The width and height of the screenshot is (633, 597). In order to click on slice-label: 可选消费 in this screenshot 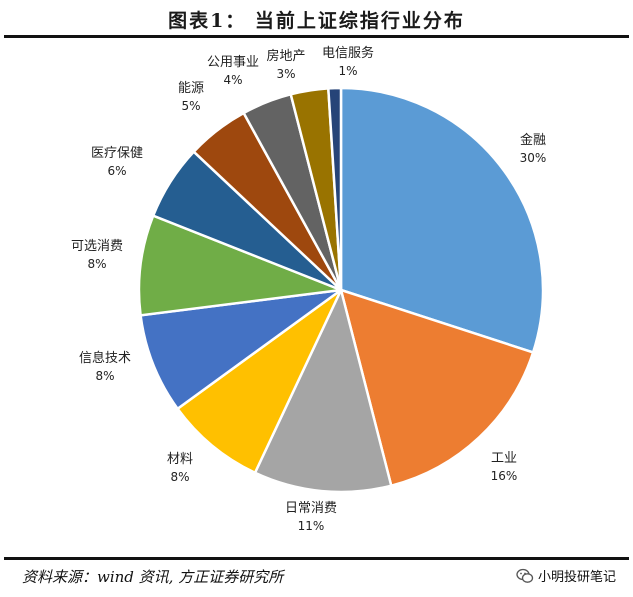, I will do `click(97, 246)`.